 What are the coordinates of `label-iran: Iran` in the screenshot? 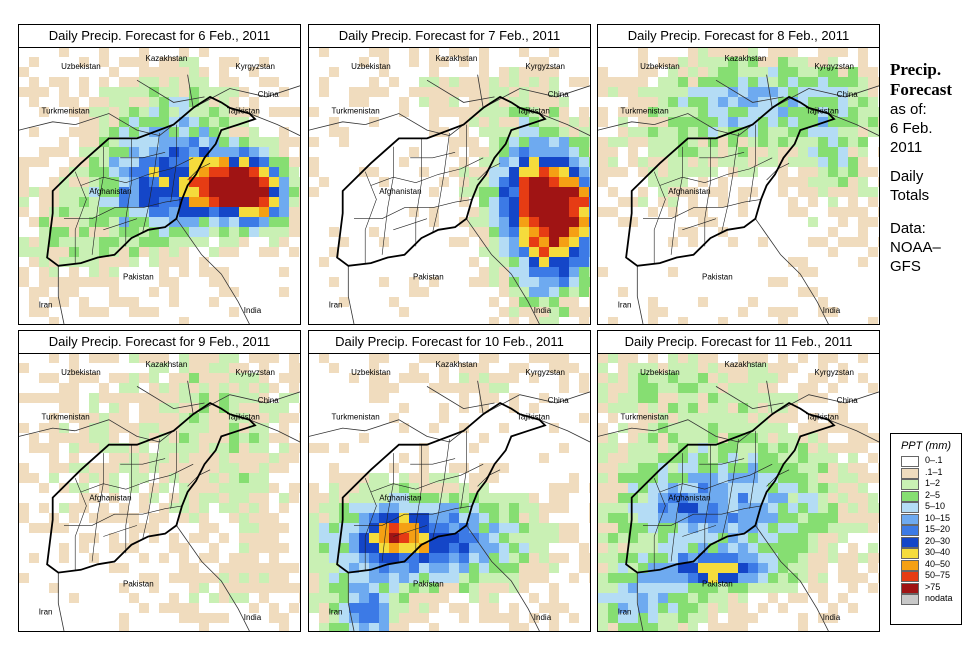 It's located at (336, 304).